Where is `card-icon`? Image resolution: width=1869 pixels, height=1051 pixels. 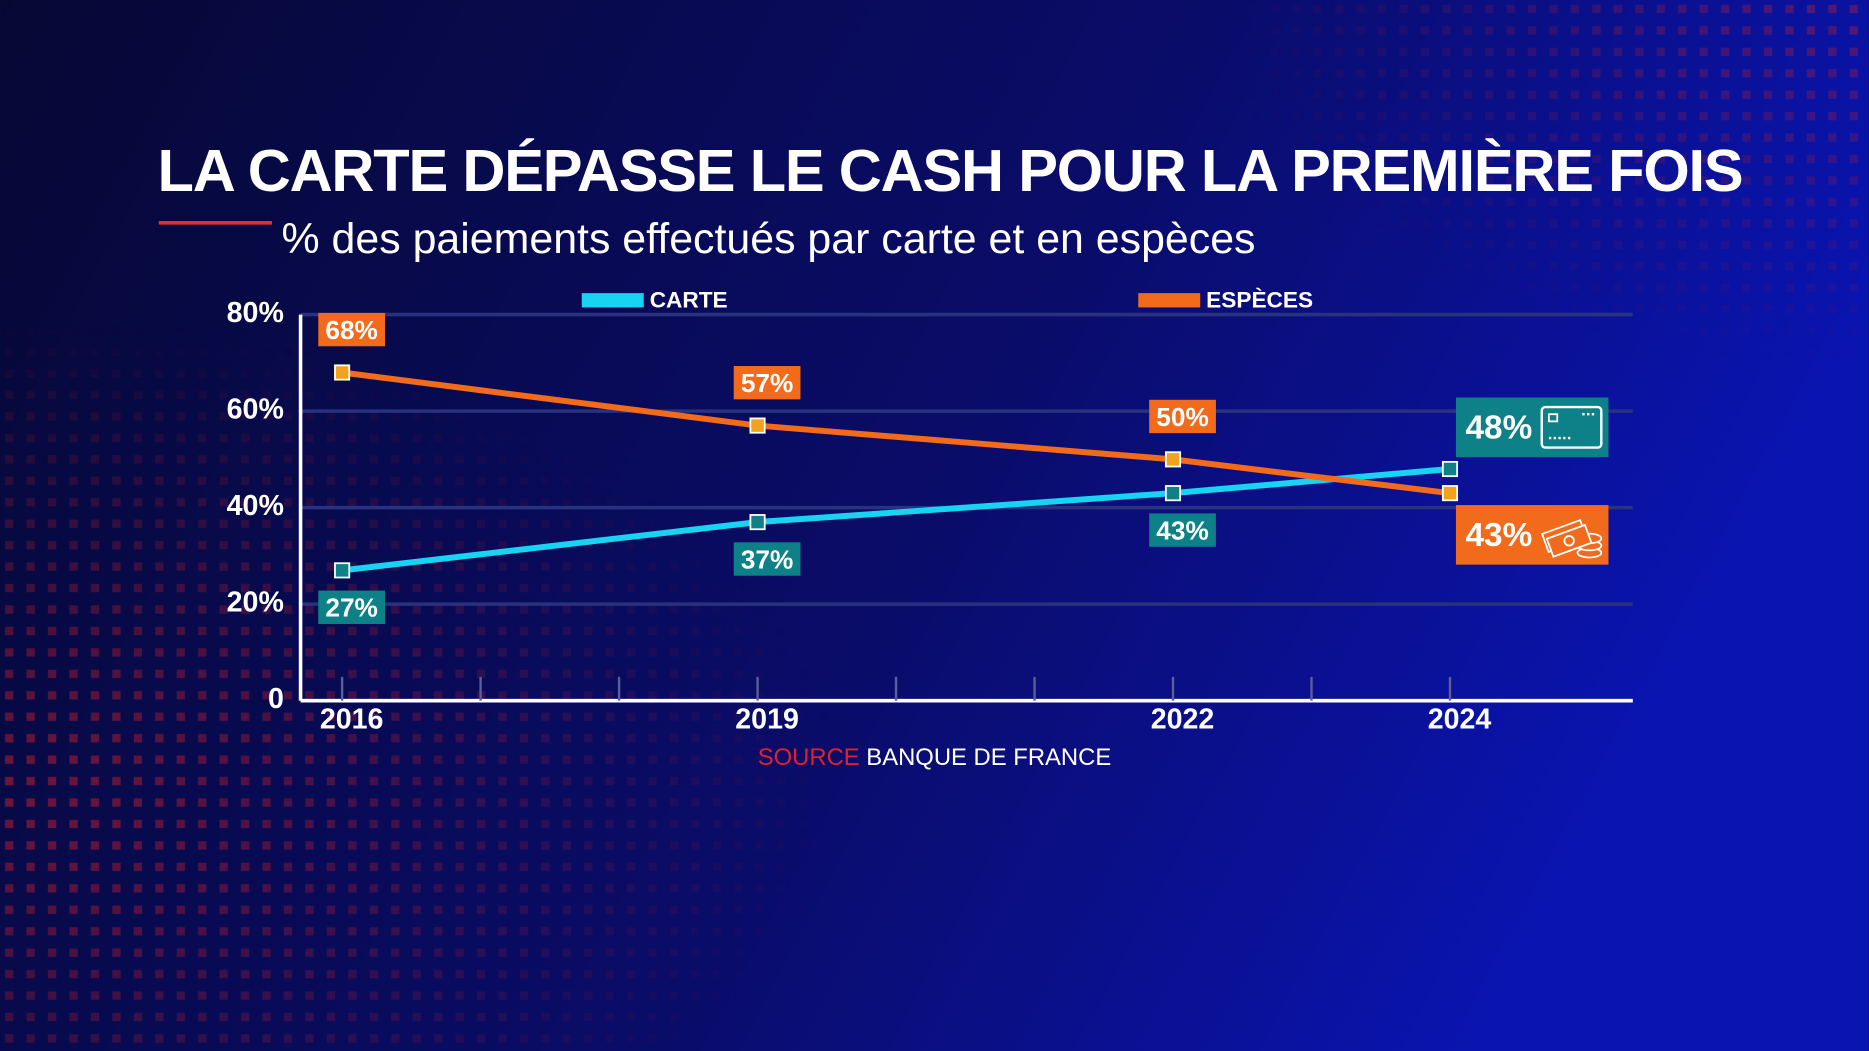 card-icon is located at coordinates (1571, 427).